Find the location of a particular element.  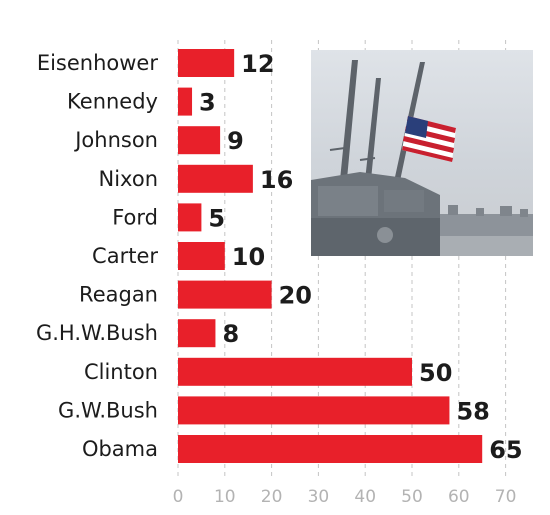

category-label: Eisenhower is located at coordinates (98, 63).